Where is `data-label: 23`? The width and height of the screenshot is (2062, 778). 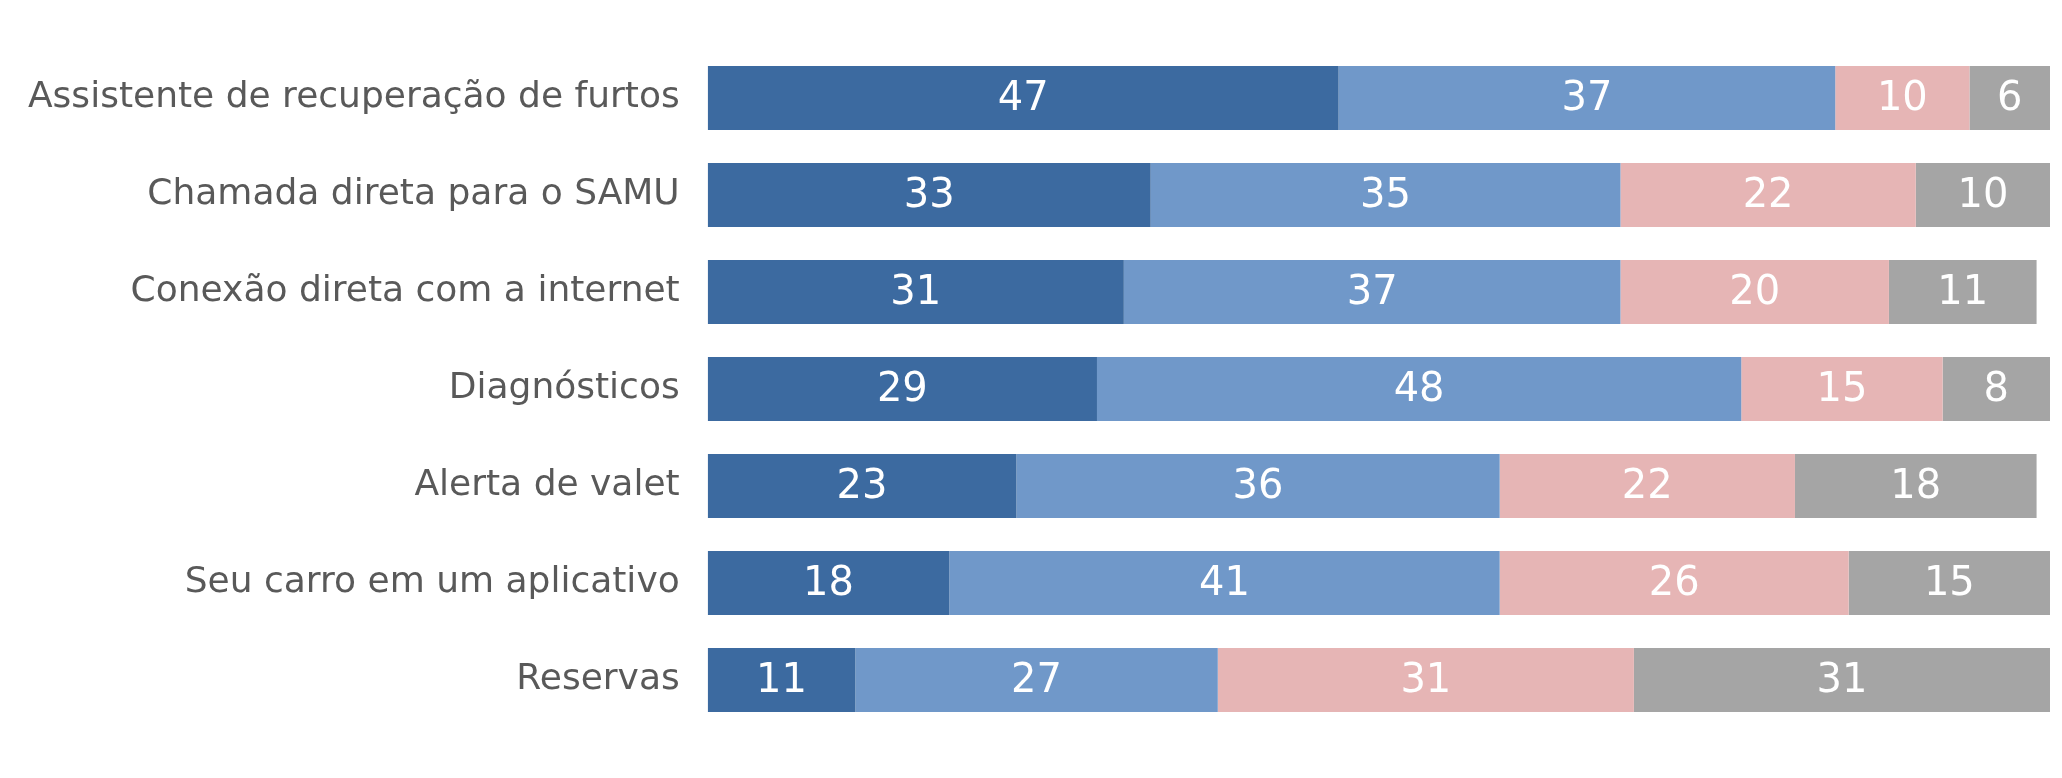 data-label: 23 is located at coordinates (862, 484).